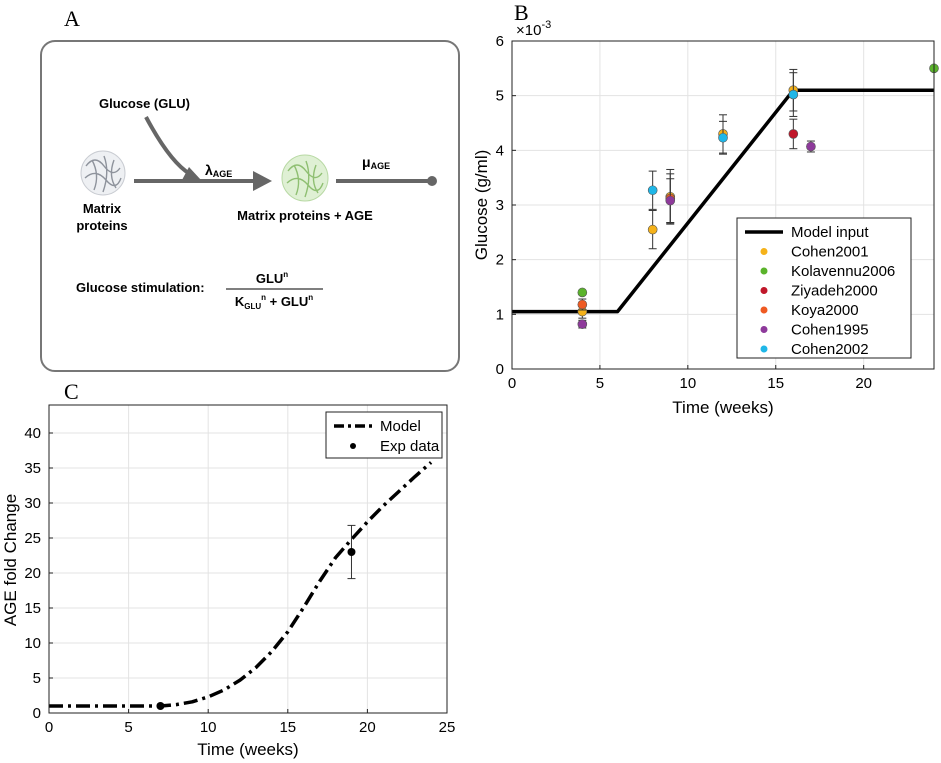 The width and height of the screenshot is (941, 763). What do you see at coordinates (546, 25) in the screenshot?
I see `glucose-exponent-power: -3` at bounding box center [546, 25].